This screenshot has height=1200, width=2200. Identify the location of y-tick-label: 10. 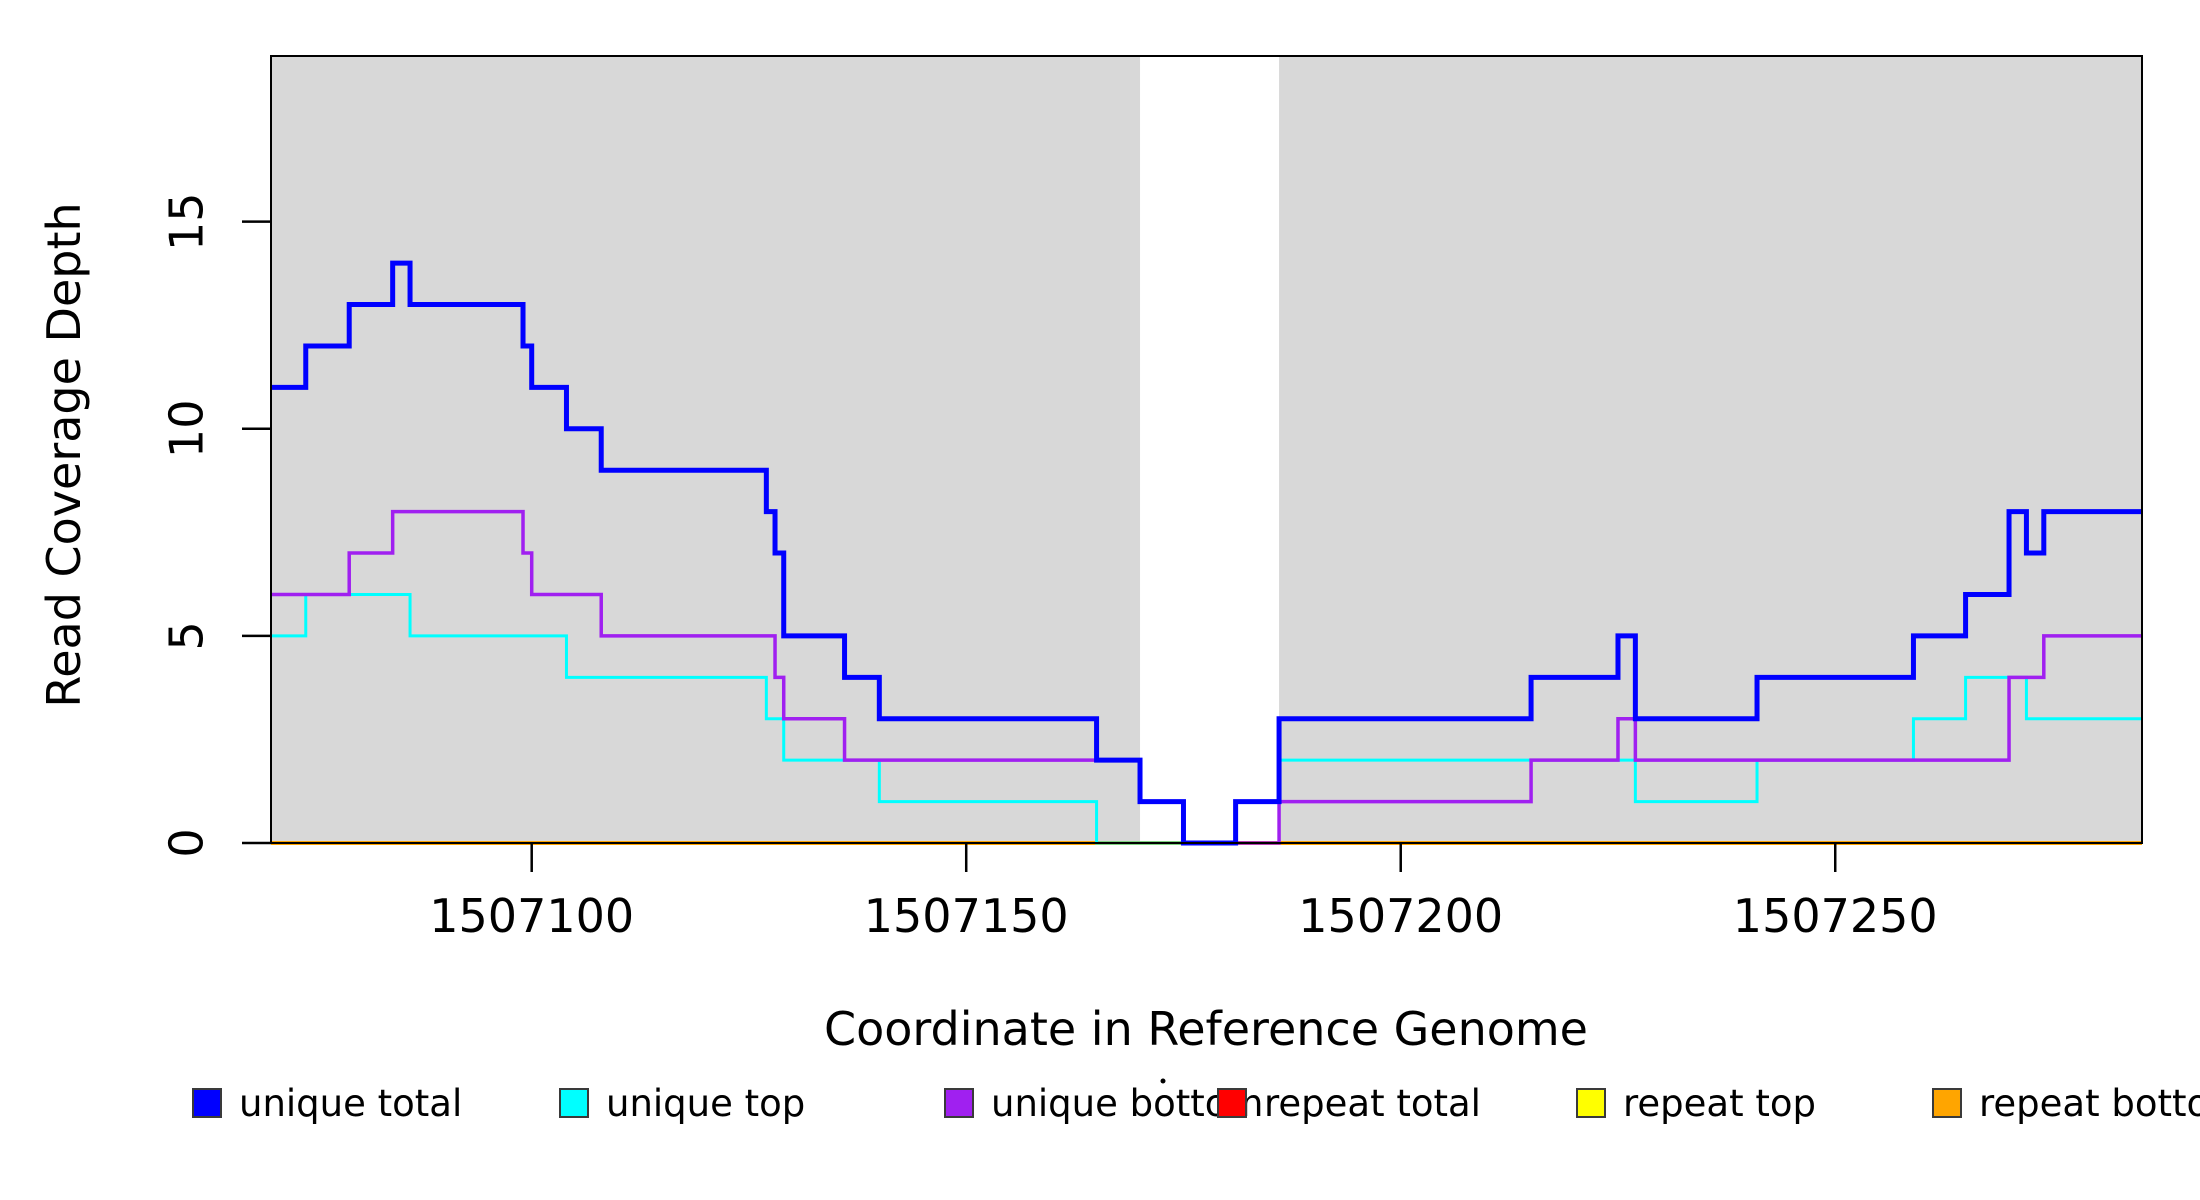
(187, 429).